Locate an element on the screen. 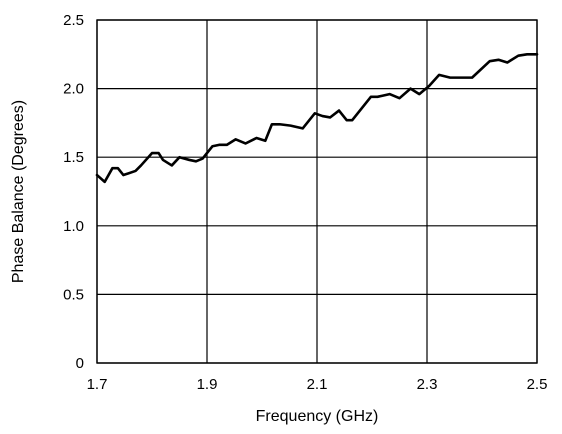 Image resolution: width=562 pixels, height=434 pixels. y-tick-label: 2.0 is located at coordinates (73, 89).